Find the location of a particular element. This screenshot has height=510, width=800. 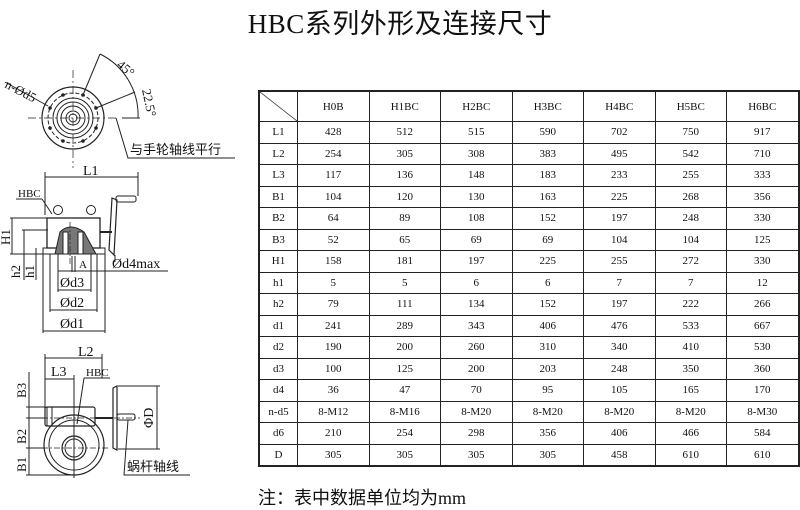

row-label: h2 is located at coordinates (278, 304).